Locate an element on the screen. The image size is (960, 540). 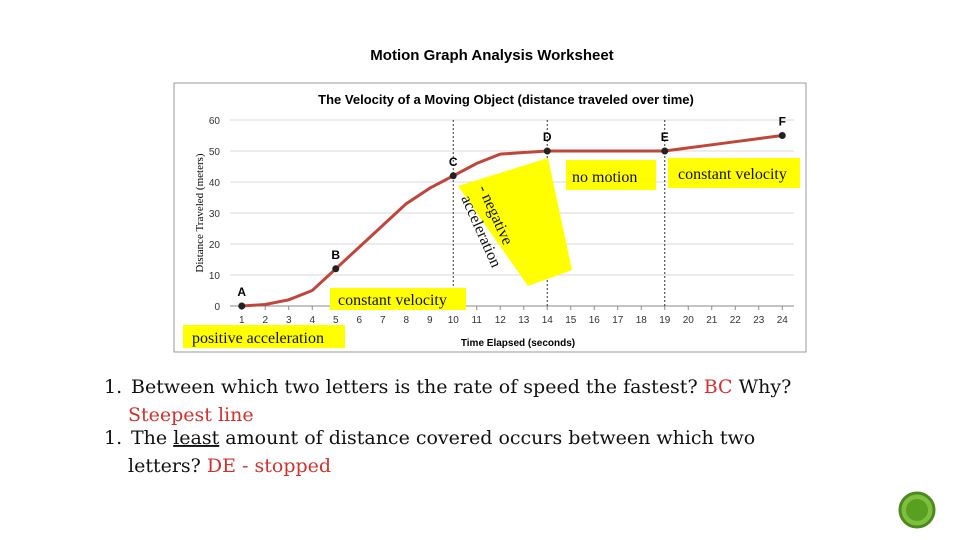
x-tick-label: 10 is located at coordinates (454, 320).